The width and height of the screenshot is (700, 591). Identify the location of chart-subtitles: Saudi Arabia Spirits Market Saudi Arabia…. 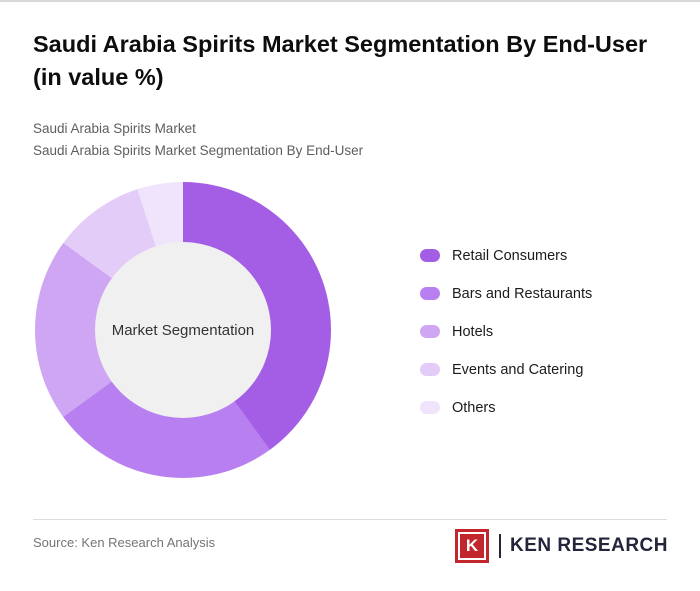
(198, 139).